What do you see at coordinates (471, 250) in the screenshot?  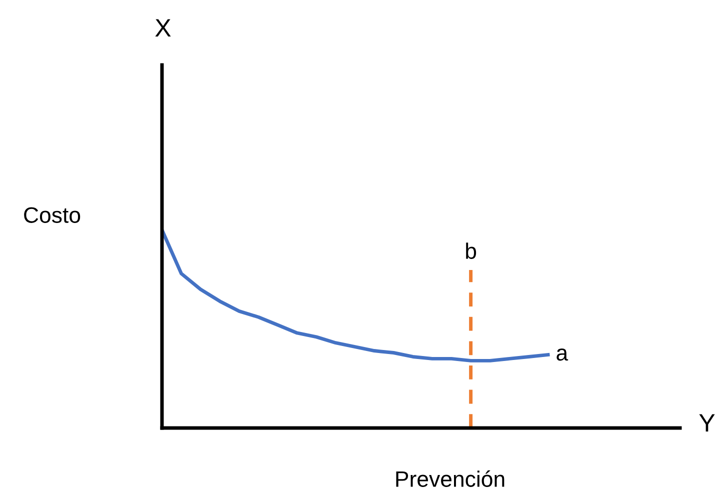 I see `annotation: b` at bounding box center [471, 250].